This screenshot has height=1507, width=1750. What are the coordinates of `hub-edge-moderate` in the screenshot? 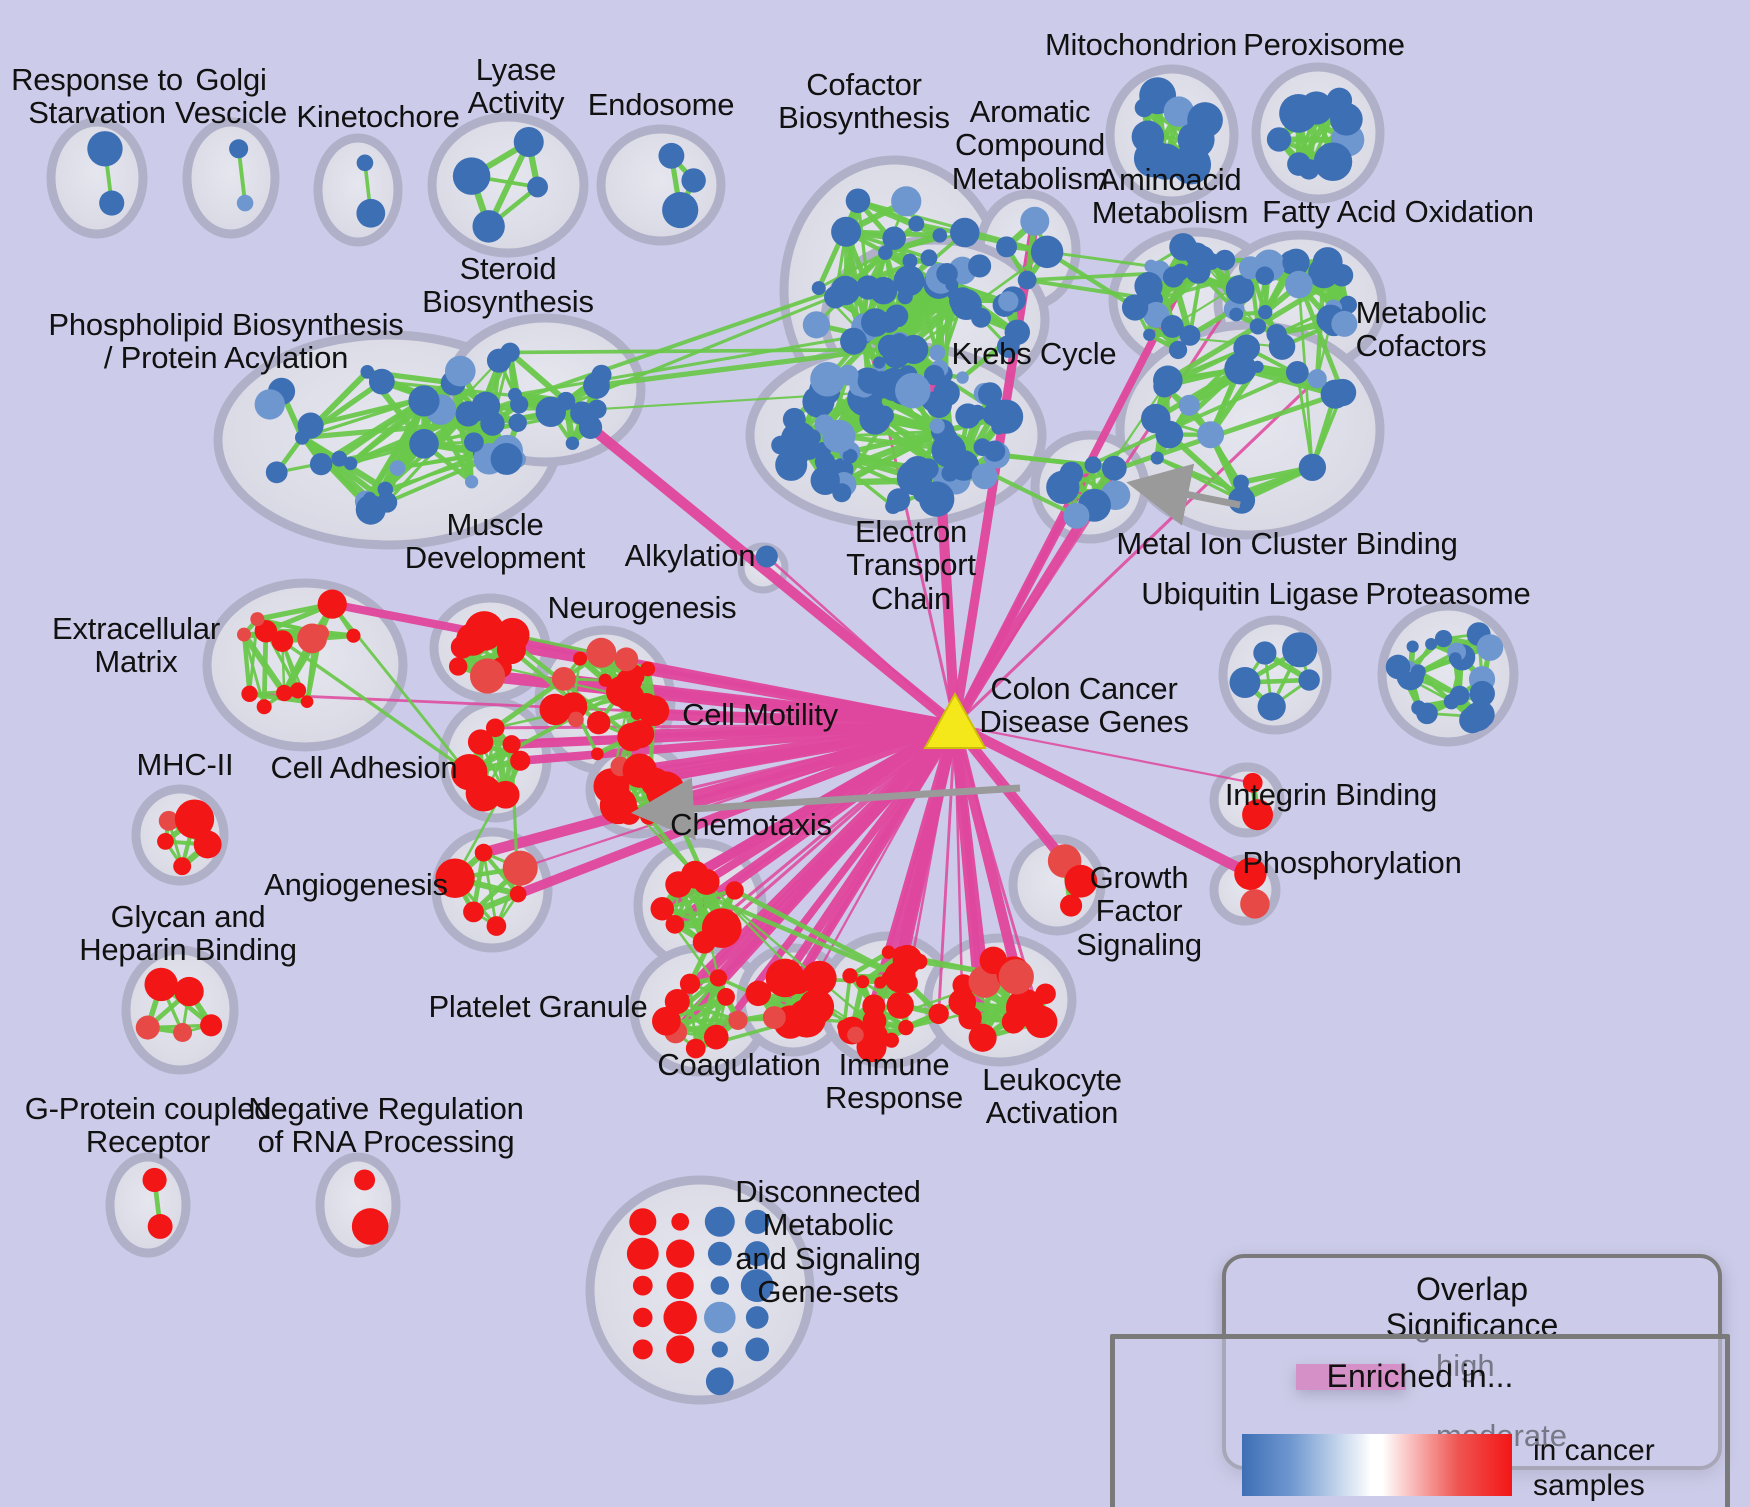 It's located at (725, 726).